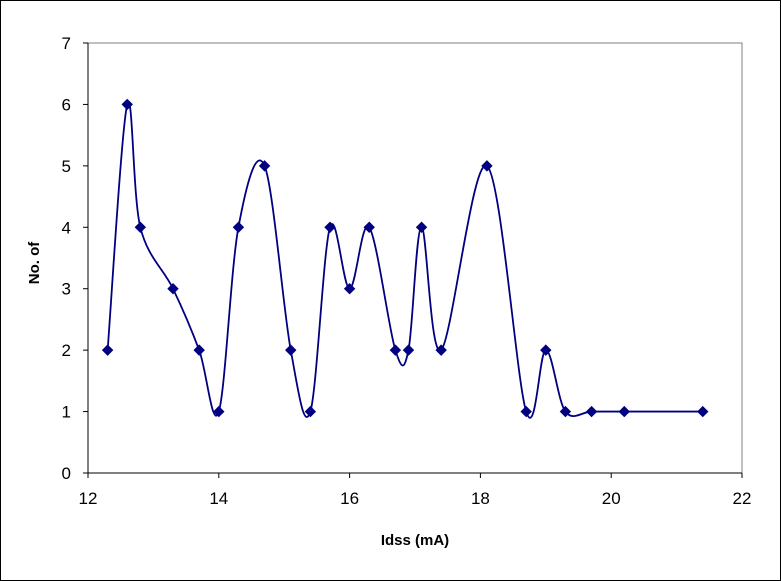  What do you see at coordinates (34, 262) in the screenshot?
I see `y-axis-title: No. of` at bounding box center [34, 262].